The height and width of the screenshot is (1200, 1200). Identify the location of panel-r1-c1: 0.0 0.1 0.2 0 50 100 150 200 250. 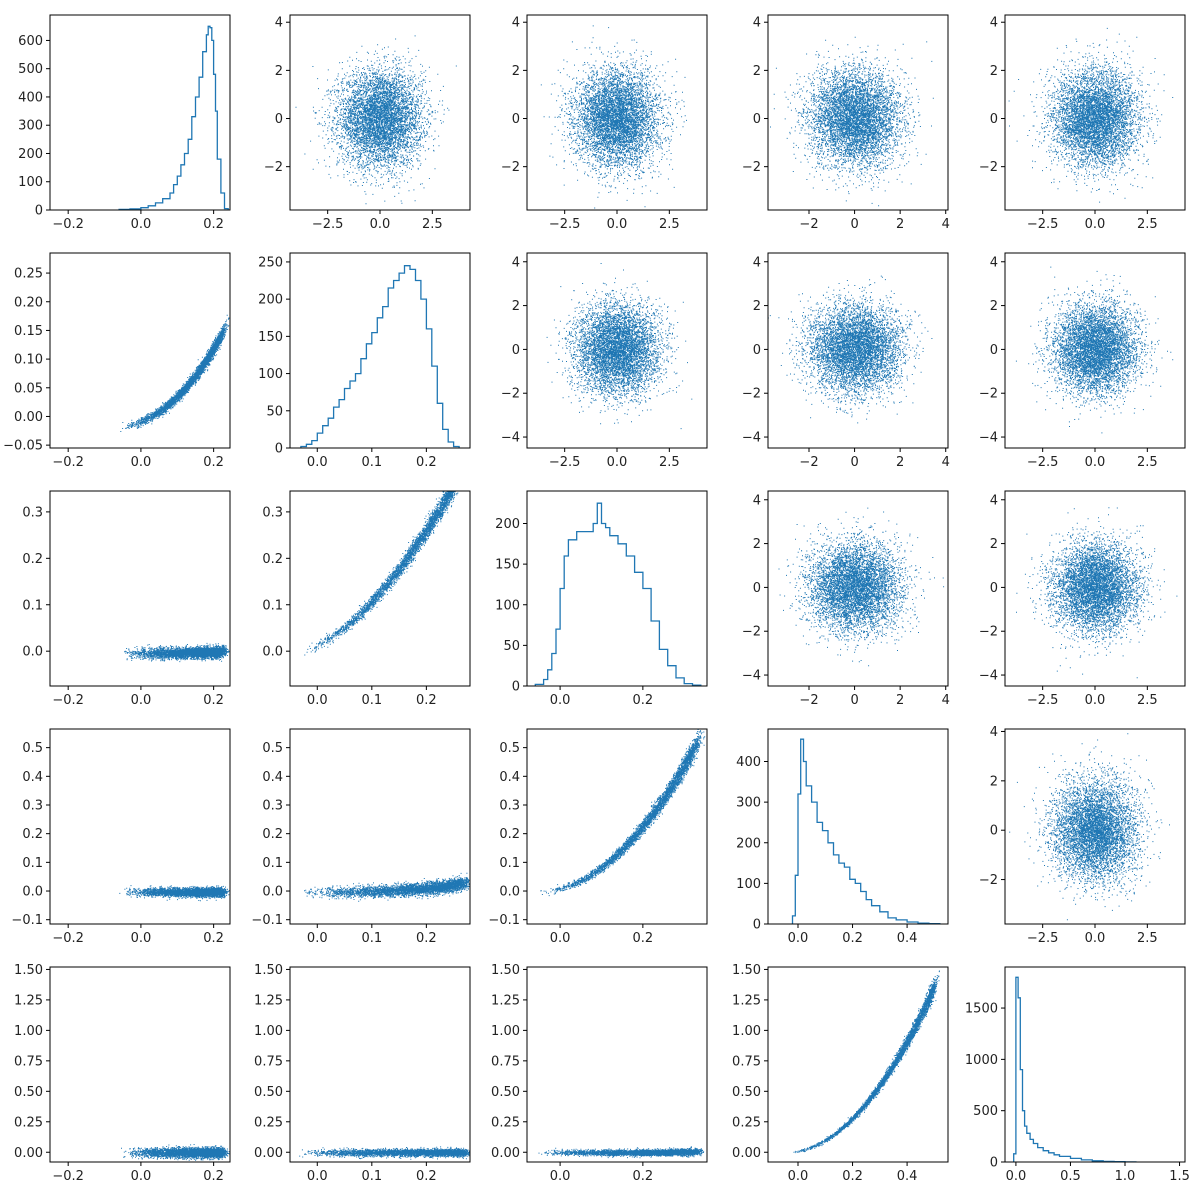
(364, 361).